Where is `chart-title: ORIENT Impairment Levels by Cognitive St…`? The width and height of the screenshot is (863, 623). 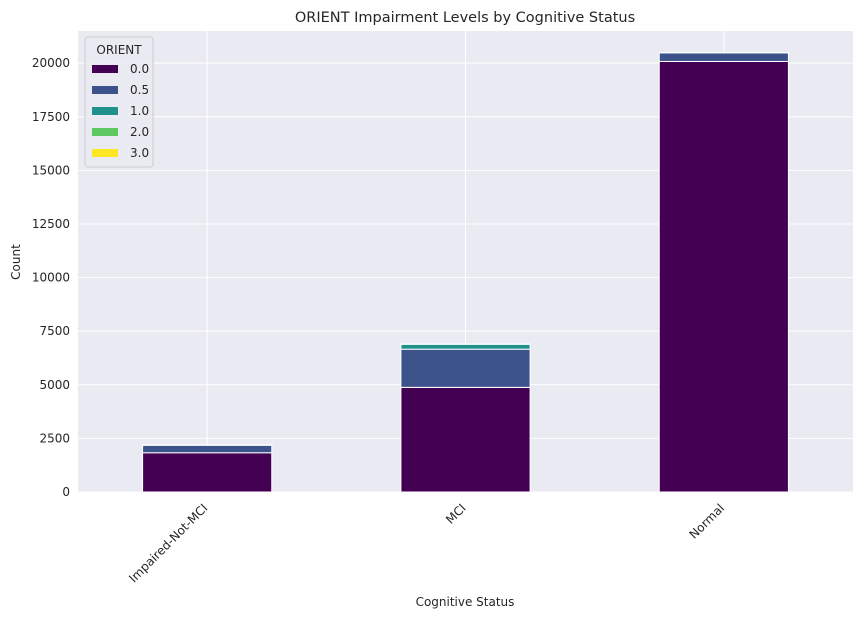
chart-title: ORIENT Impairment Levels by Cognitive St… is located at coordinates (465, 18).